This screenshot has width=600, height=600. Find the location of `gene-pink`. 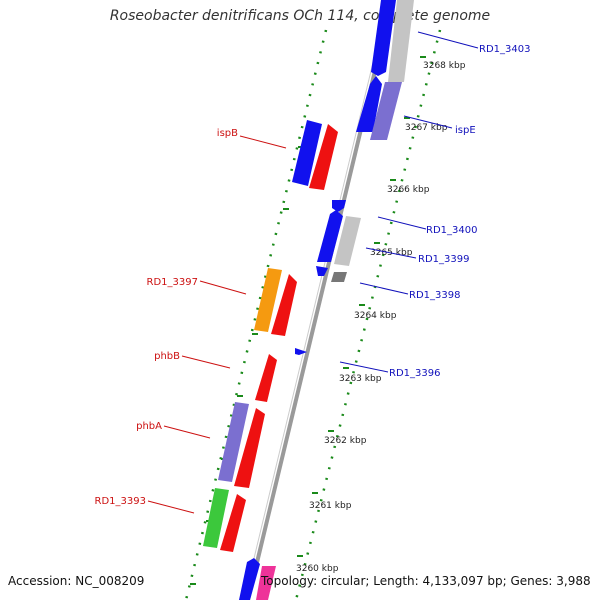

gene-pink is located at coordinates (266, 583).